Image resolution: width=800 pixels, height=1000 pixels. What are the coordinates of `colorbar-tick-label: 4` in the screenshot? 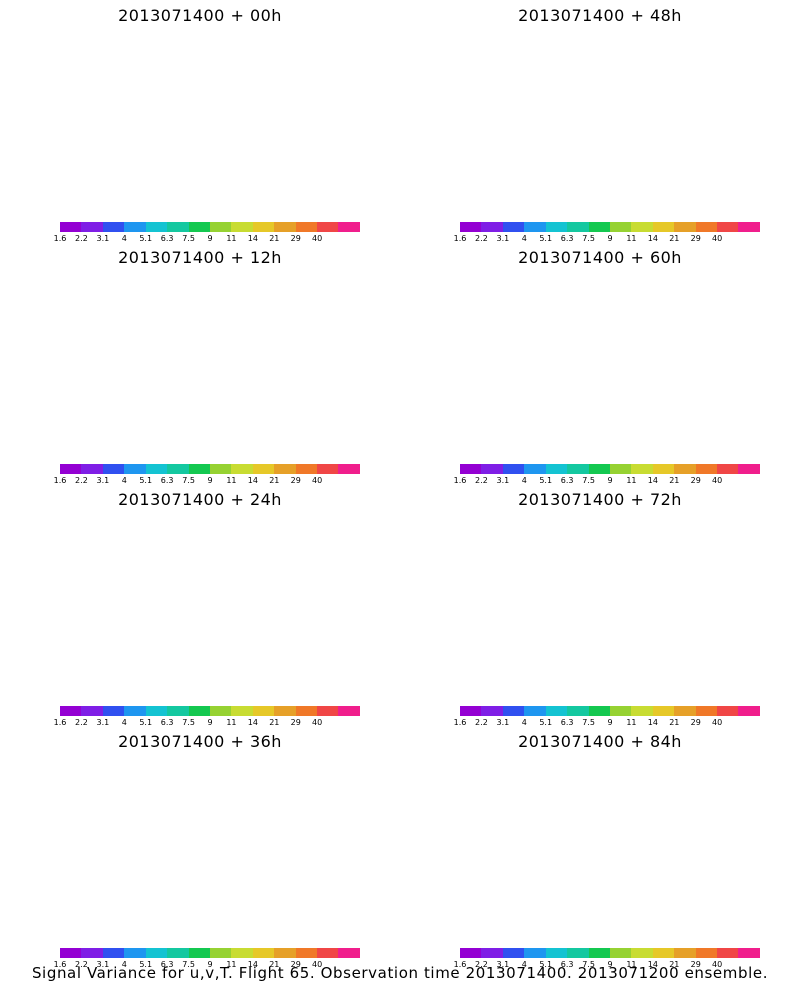 It's located at (524, 238).